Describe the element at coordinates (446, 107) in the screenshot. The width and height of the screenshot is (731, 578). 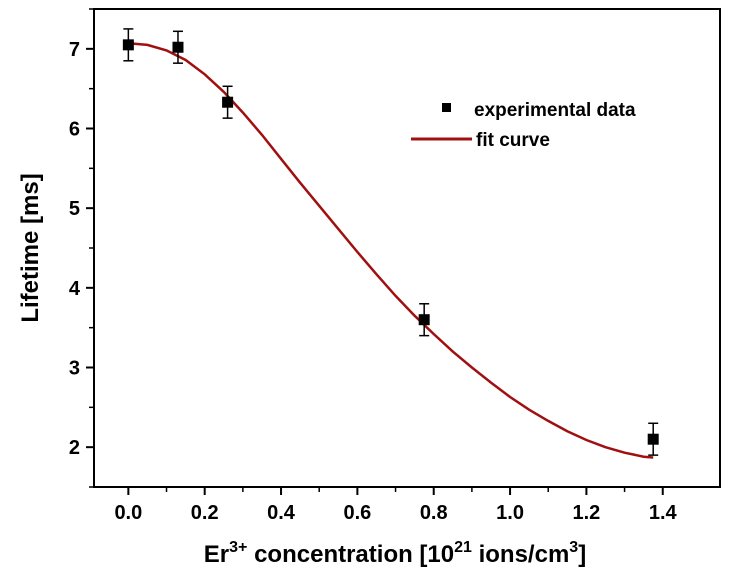
I see `legend-marker-experimental-data` at that location.